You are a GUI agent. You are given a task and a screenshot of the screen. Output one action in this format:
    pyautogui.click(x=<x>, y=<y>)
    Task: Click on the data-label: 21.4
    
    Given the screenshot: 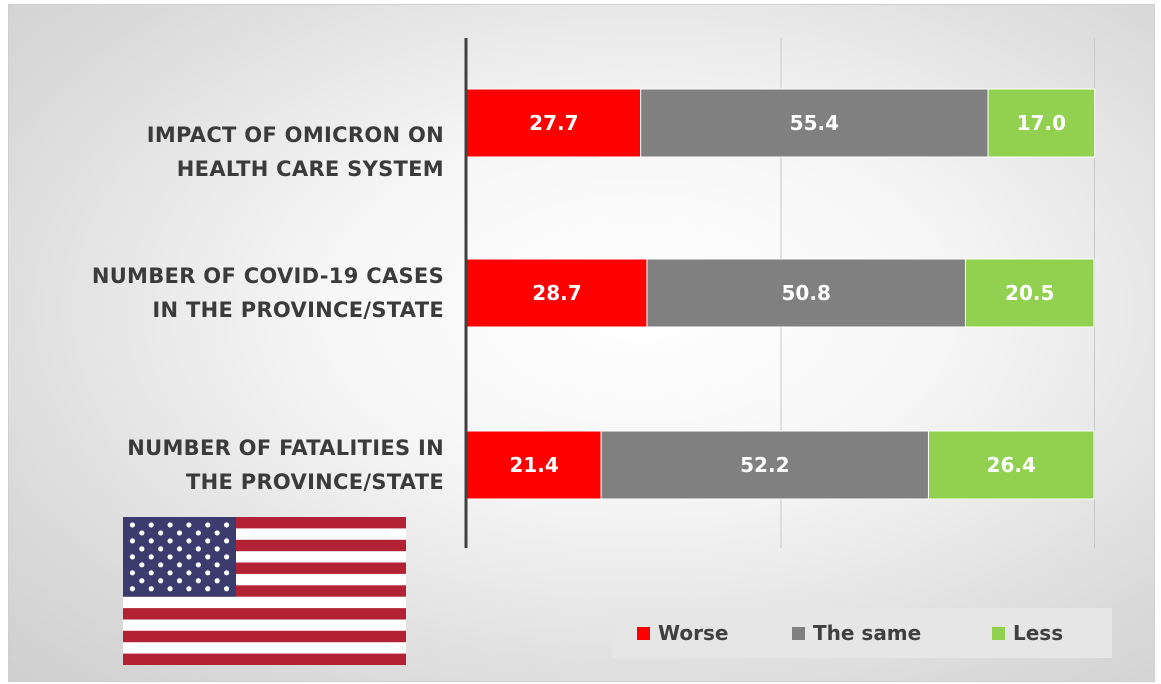 What is the action you would take?
    pyautogui.click(x=533, y=465)
    